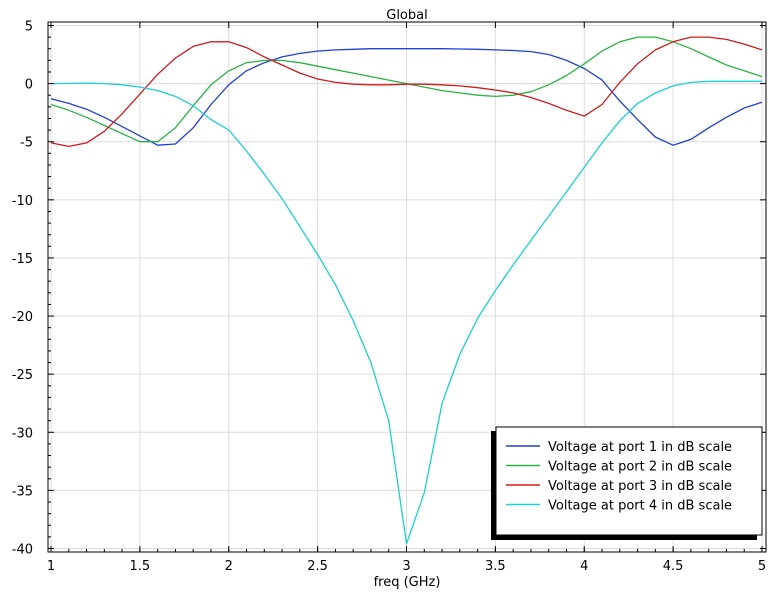 This screenshot has width=768, height=593. What do you see at coordinates (640, 467) in the screenshot?
I see `legend-label-port-2: Voltage at port 2 in dB scale` at bounding box center [640, 467].